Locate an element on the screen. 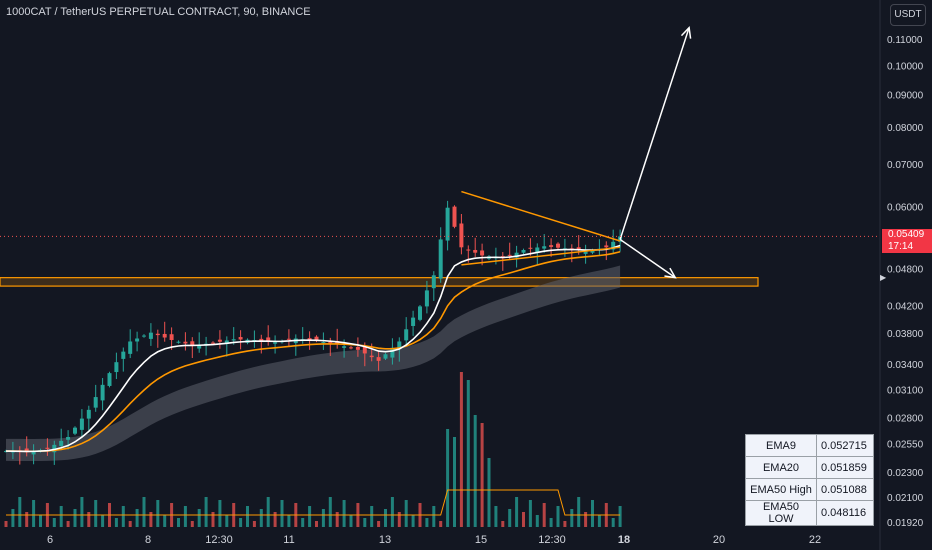 This screenshot has width=932, height=550. y-tick-label: 0.08000 is located at coordinates (905, 128).